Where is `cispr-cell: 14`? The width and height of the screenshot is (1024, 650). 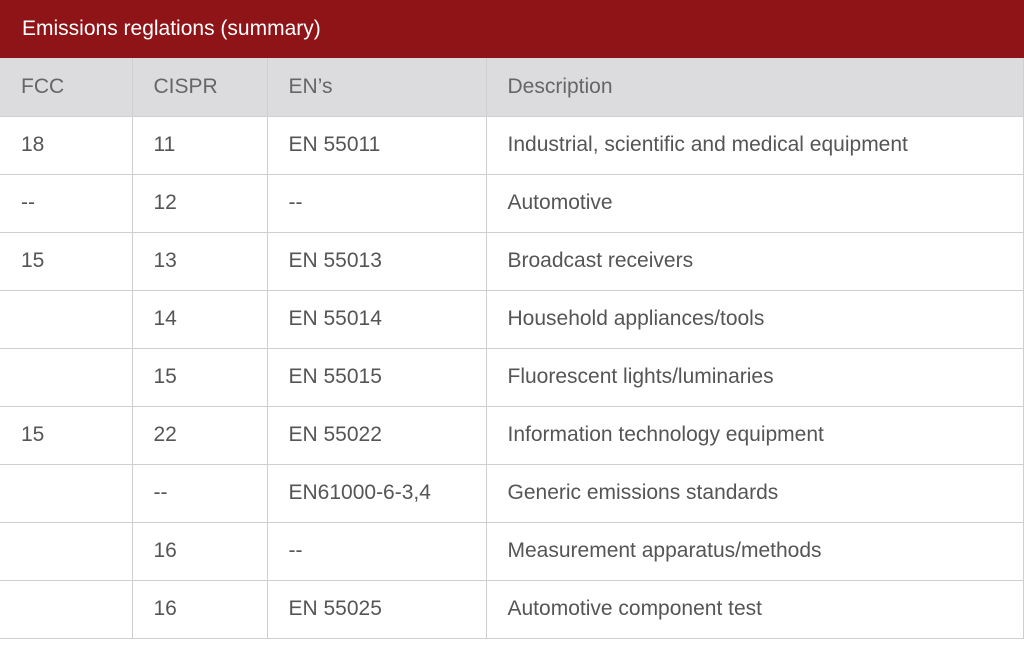
cispr-cell: 14 is located at coordinates (199, 319).